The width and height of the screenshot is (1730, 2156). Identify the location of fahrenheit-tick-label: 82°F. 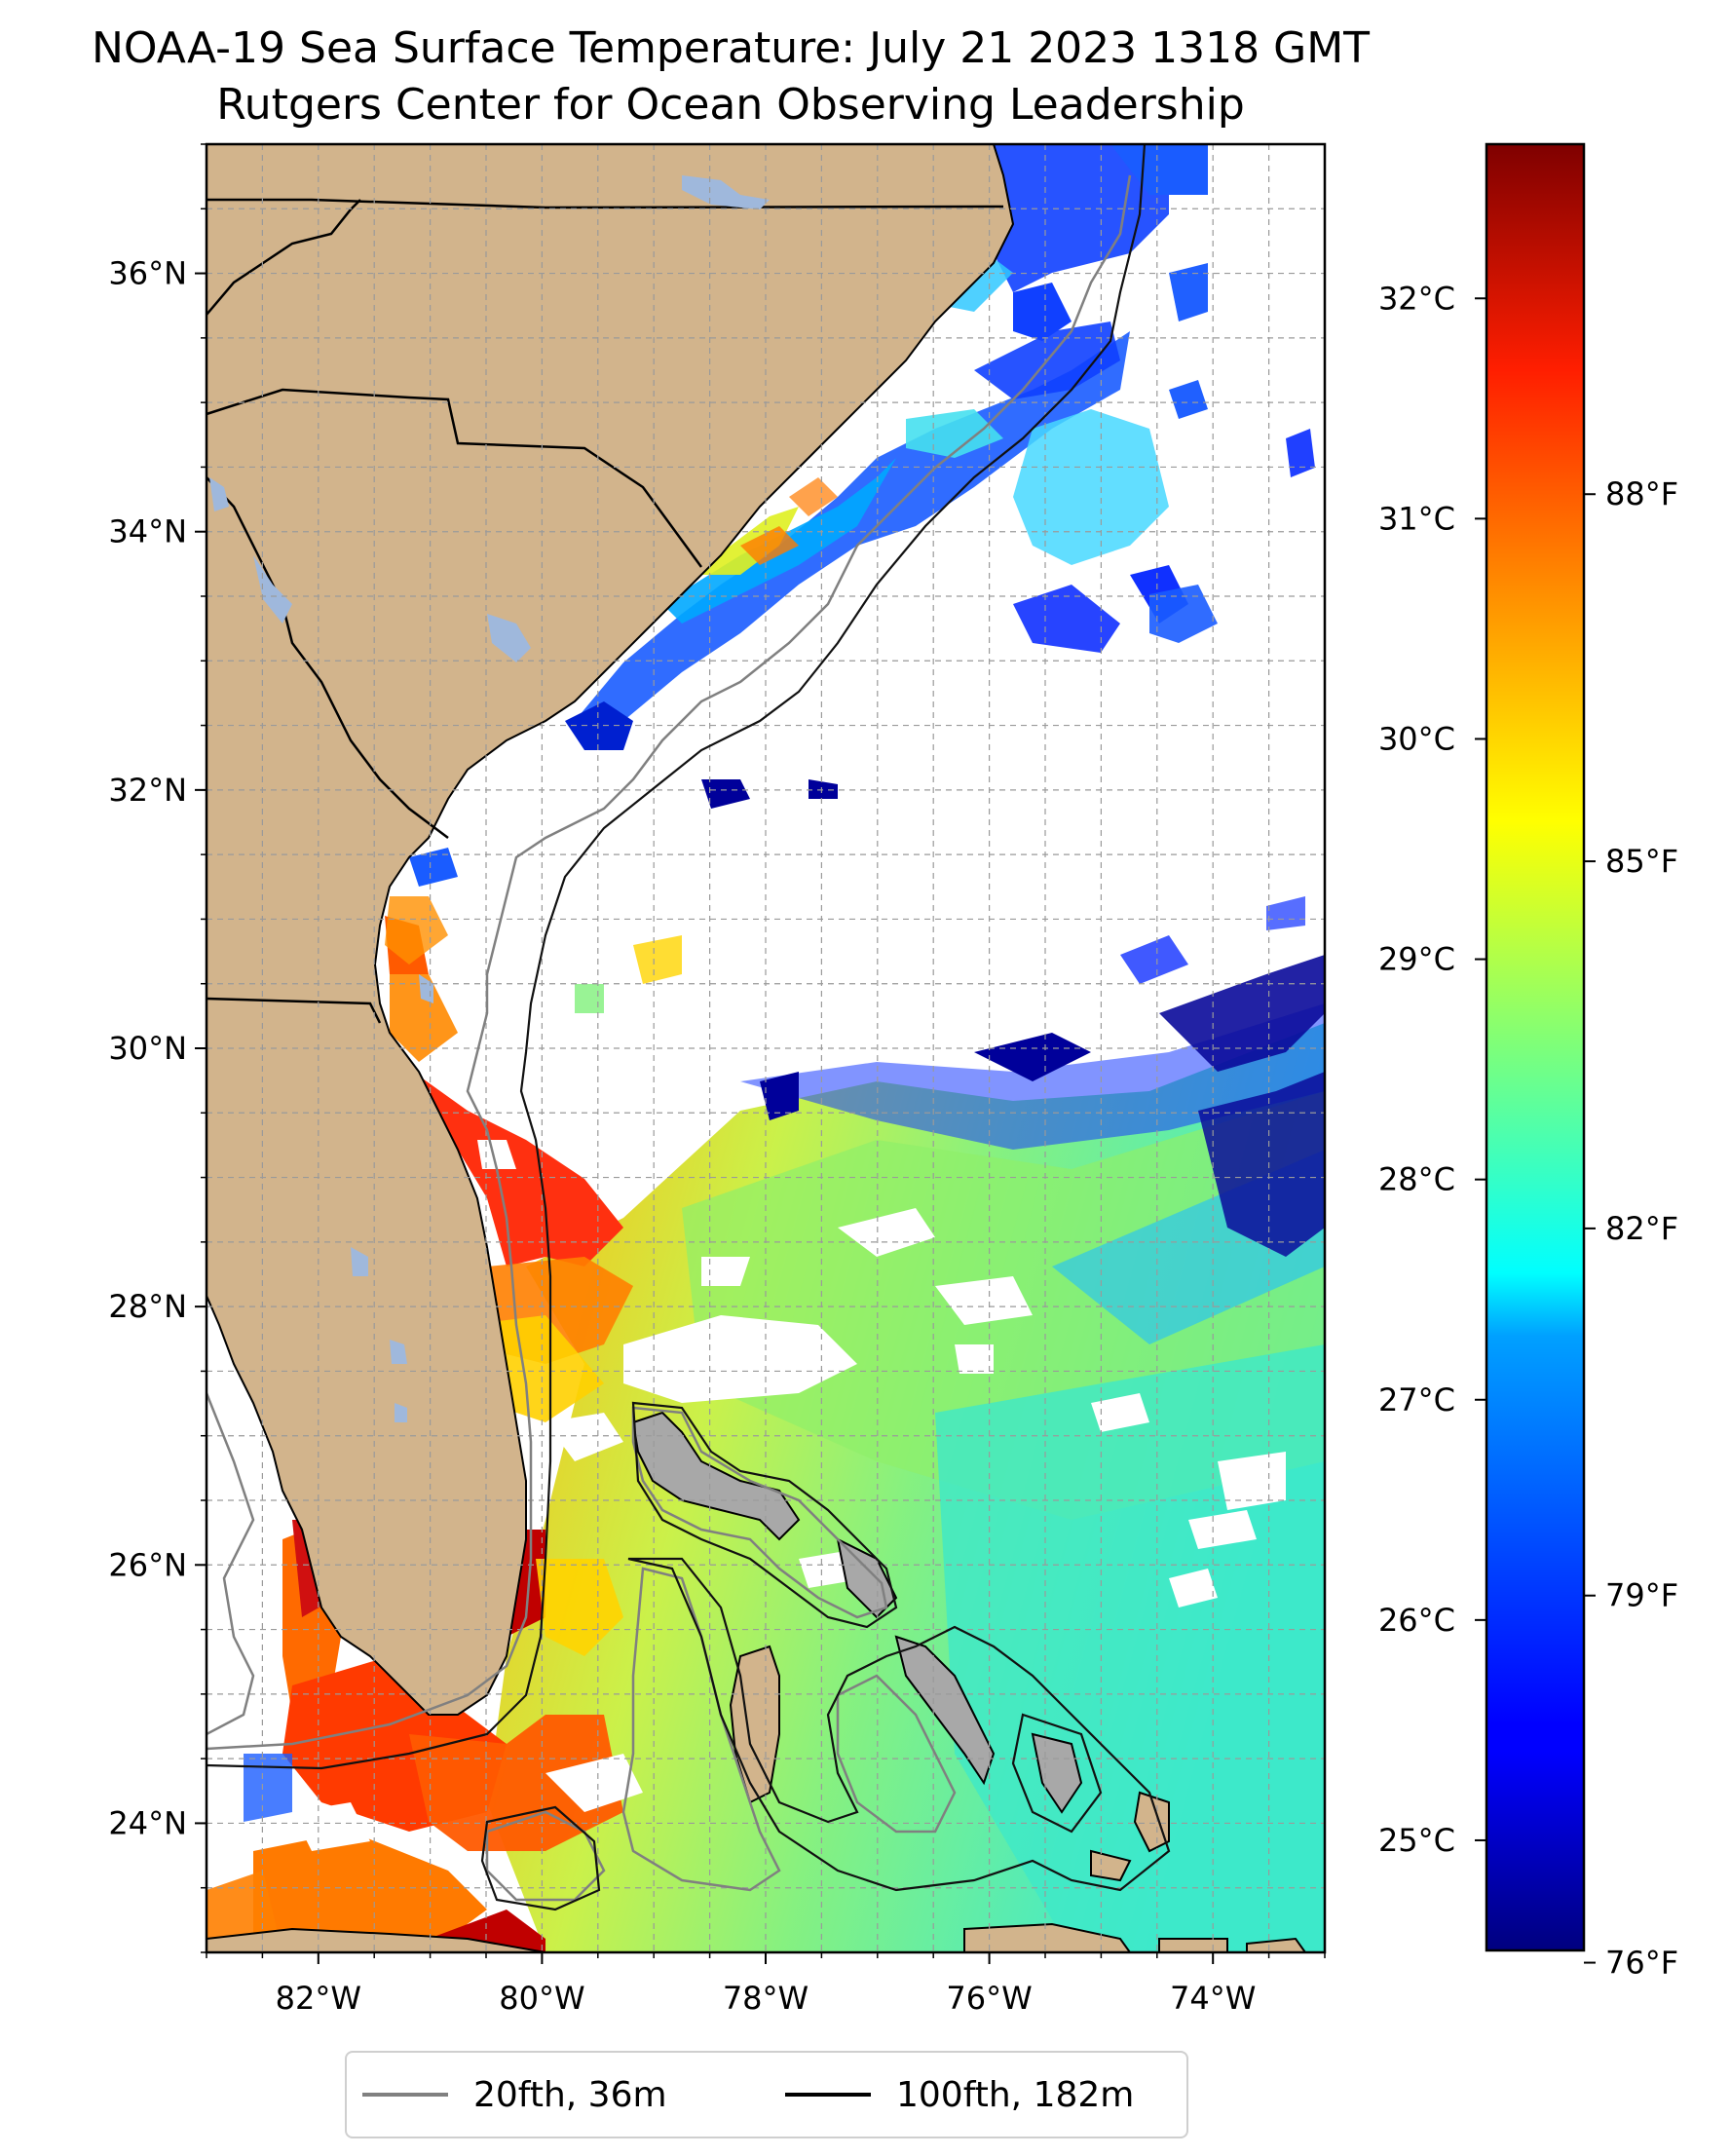
(1641, 1229).